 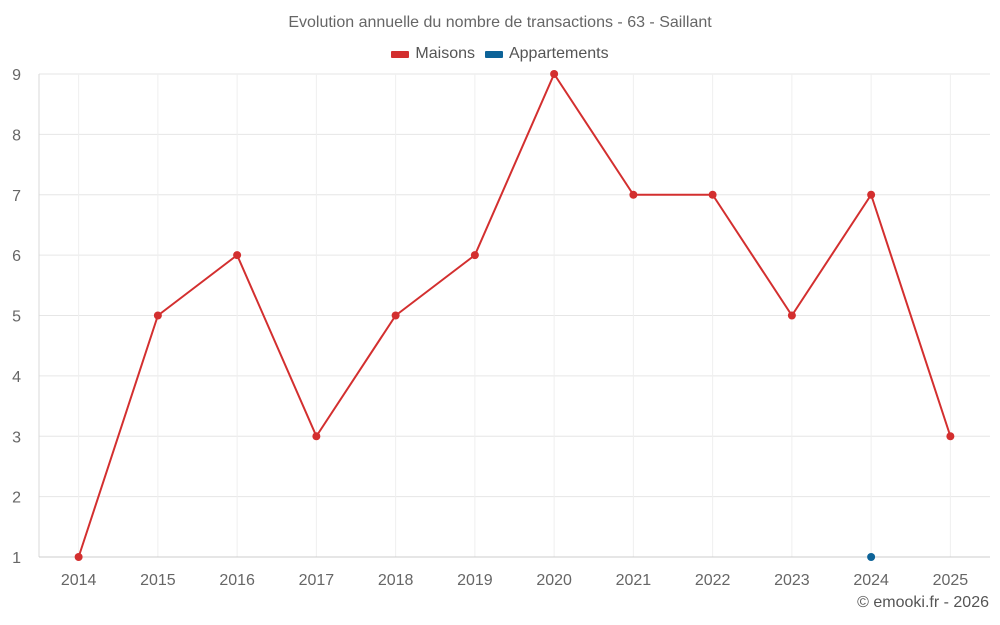 I want to click on x-tick-label: 2018, so click(x=396, y=580).